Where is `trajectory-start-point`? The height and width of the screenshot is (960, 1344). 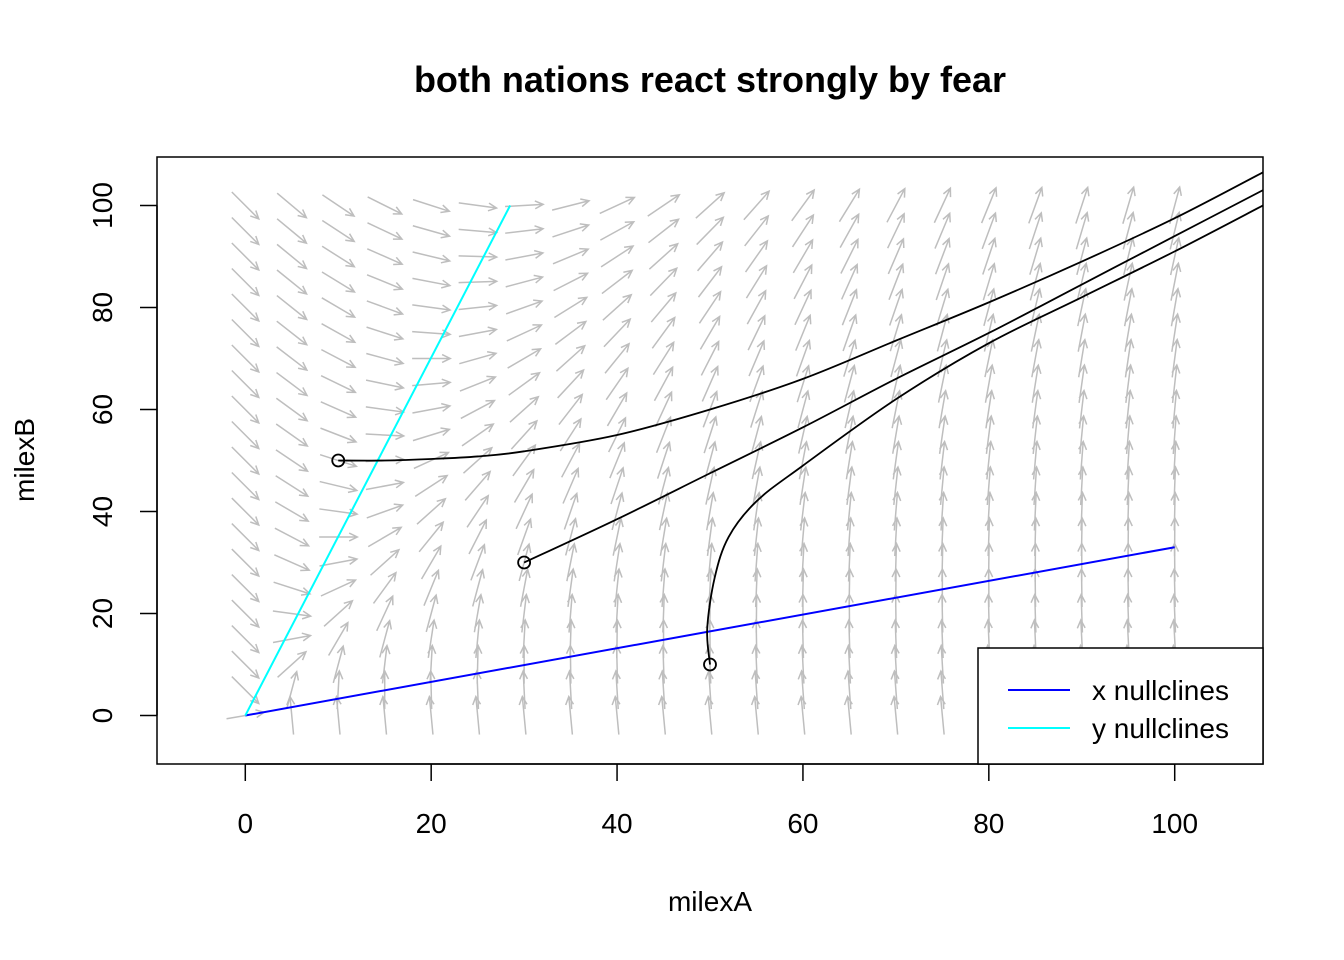 trajectory-start-point is located at coordinates (710, 664).